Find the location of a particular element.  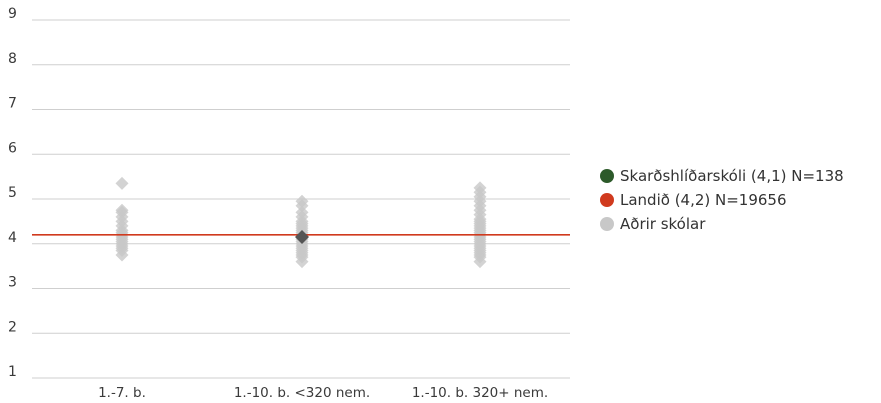

legend-label-other-schools: Aðrir skólar is located at coordinates (663, 224).